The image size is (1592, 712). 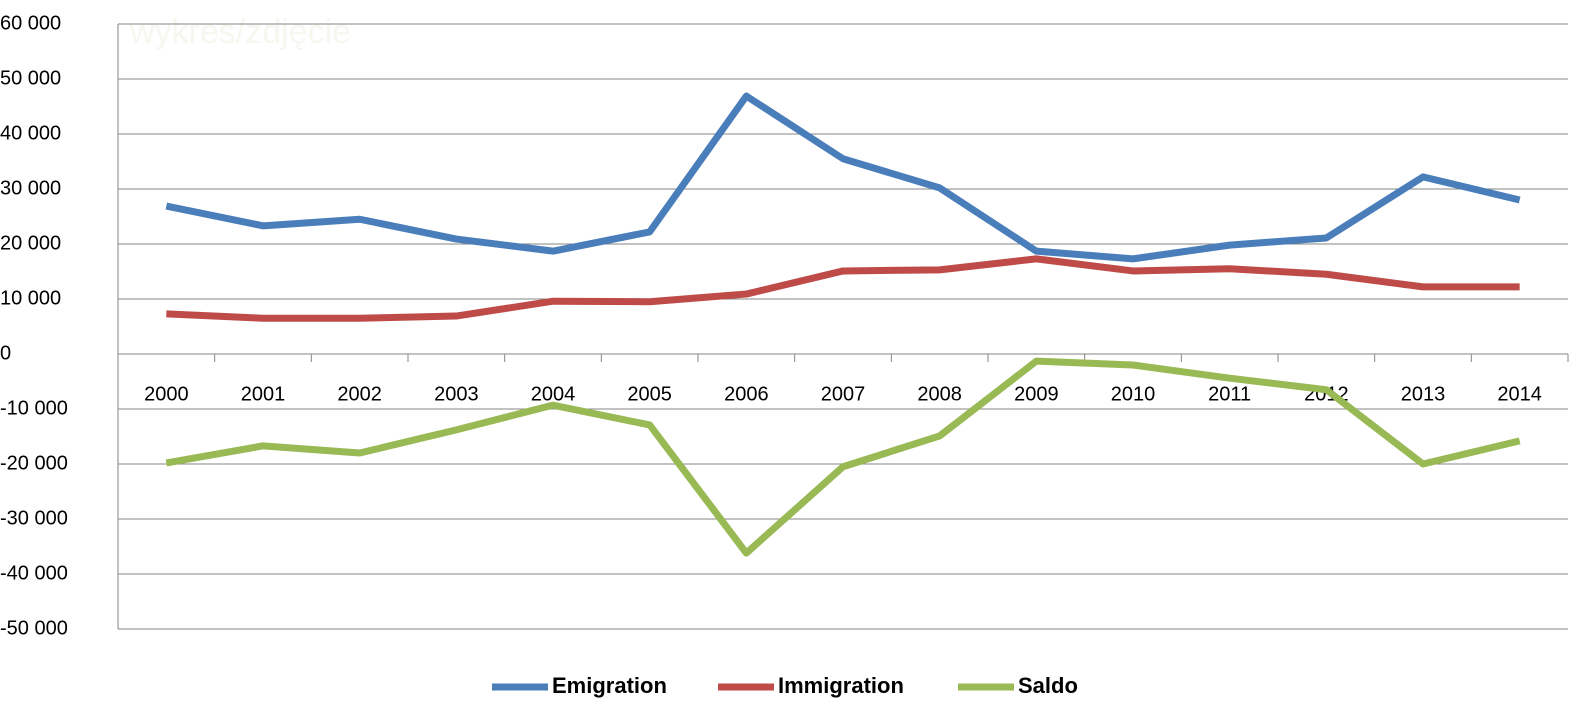 I want to click on x-tick-label: 2003, so click(x=456, y=394).